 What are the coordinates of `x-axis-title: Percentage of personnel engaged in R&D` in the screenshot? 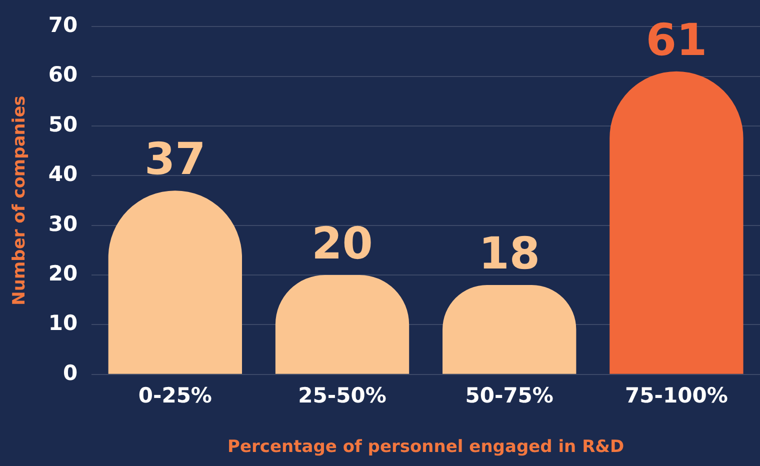 It's located at (426, 447).